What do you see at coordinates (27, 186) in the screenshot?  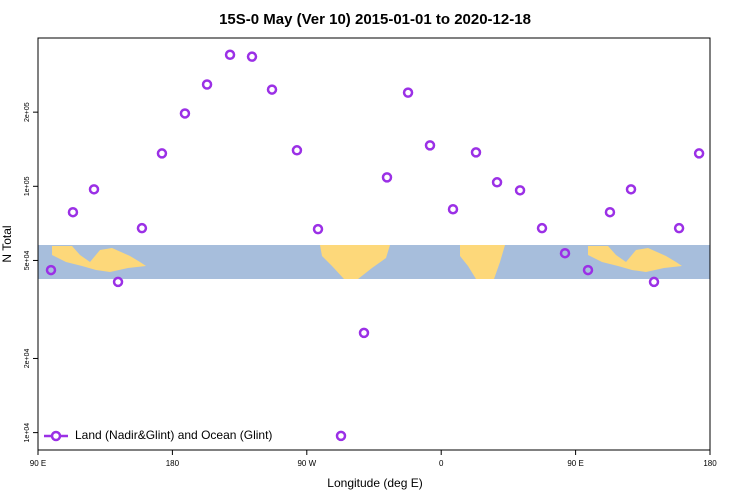 I see `y-tick-label: 1e+05` at bounding box center [27, 186].